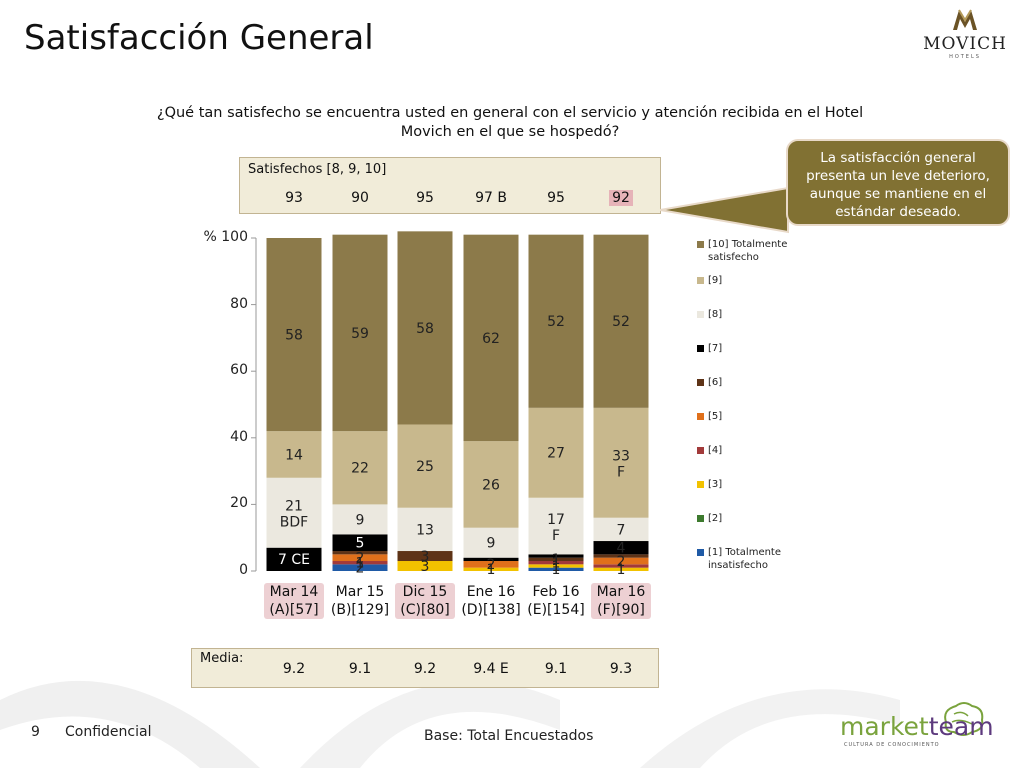 The image size is (1024, 768). Describe the element at coordinates (222, 658) in the screenshot. I see `mean-label: Media:` at that location.